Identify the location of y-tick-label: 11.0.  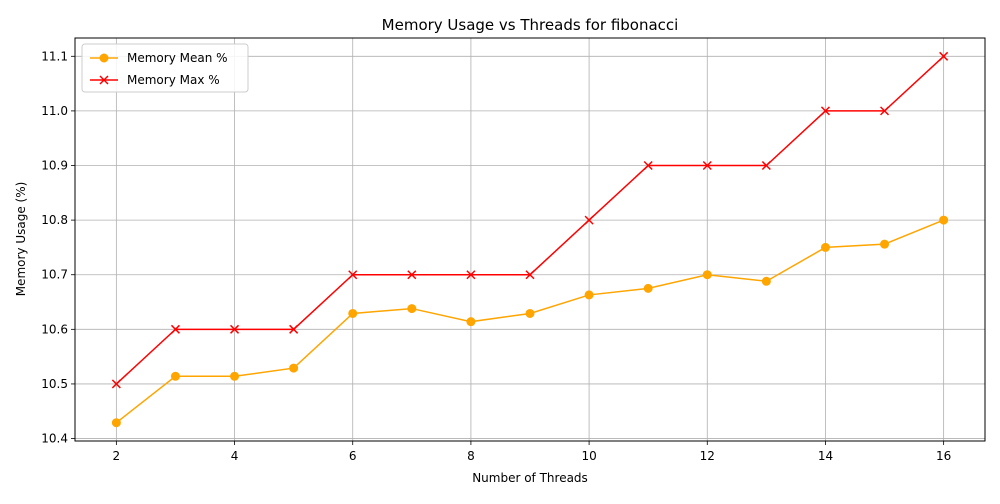
(54, 111).